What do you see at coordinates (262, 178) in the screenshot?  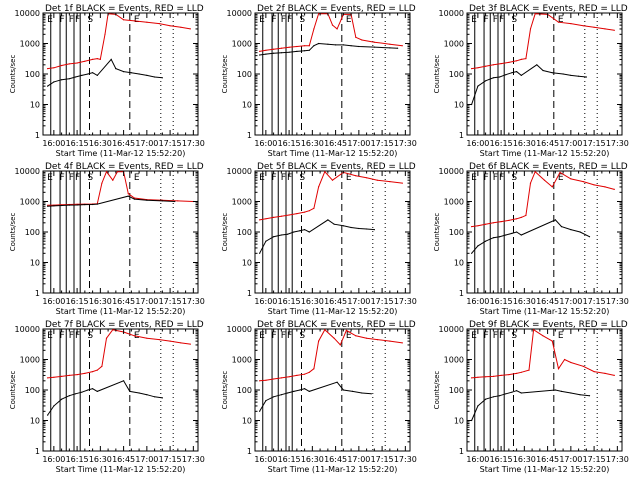 I see `flag-letter: E` at bounding box center [262, 178].